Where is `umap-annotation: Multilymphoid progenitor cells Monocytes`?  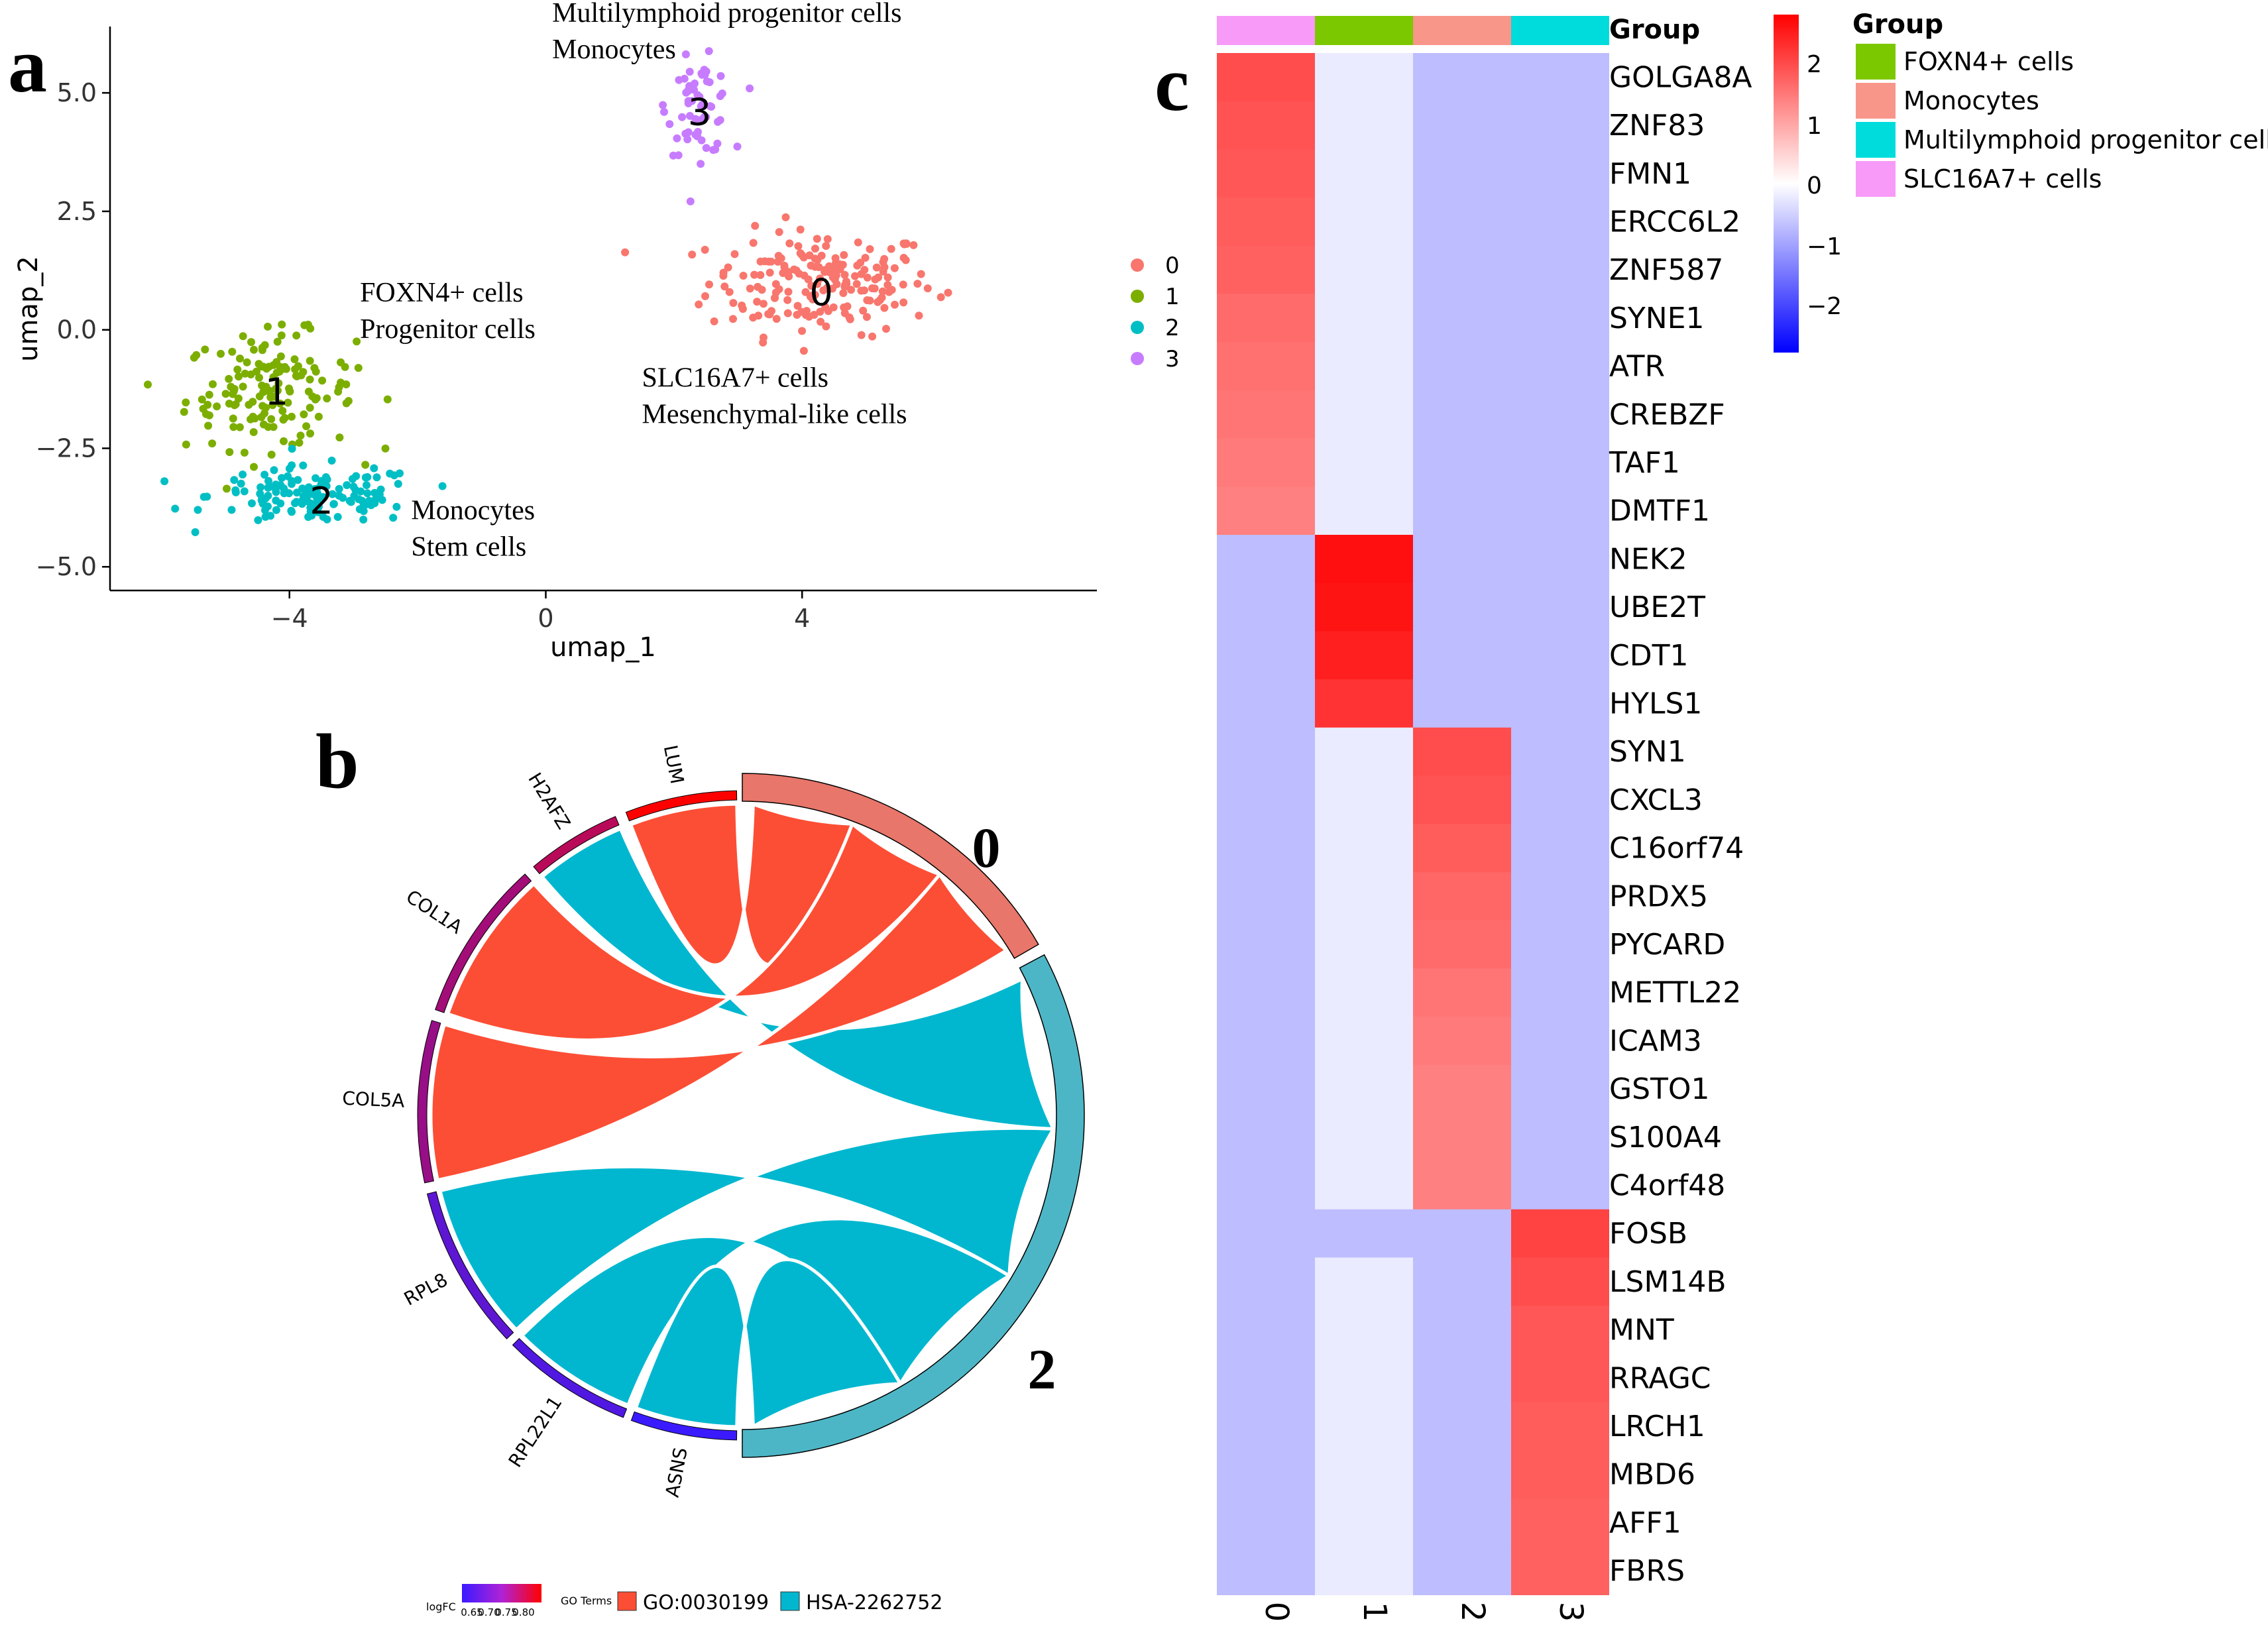
umap-annotation: Multilymphoid progenitor cells Monocytes is located at coordinates (727, 32).